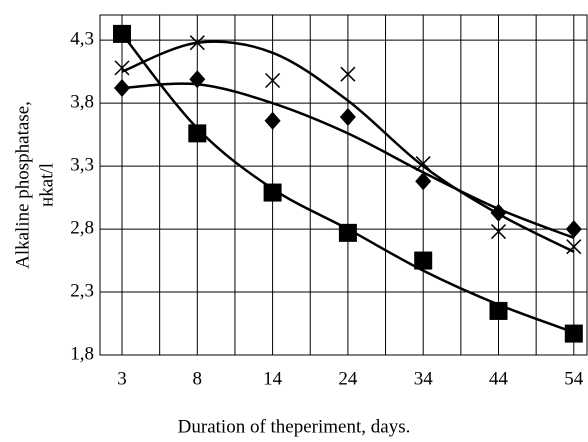 The image size is (588, 442). What do you see at coordinates (294, 426) in the screenshot?
I see `x-axis-label: Duration of theperiment, days.` at bounding box center [294, 426].